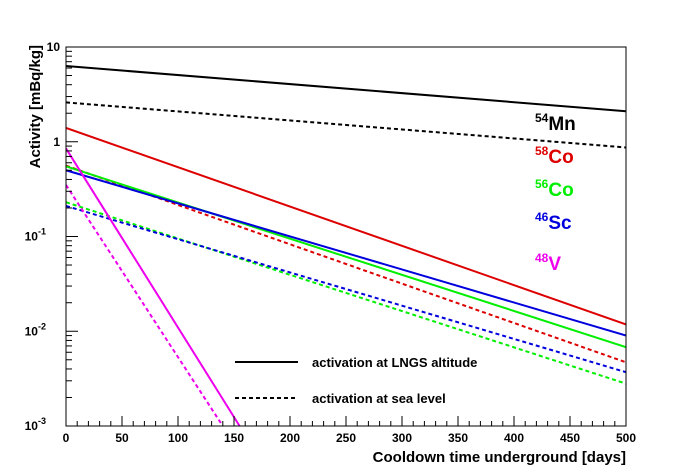  Describe the element at coordinates (54, 47) in the screenshot. I see `y-tick-label: 10` at that location.